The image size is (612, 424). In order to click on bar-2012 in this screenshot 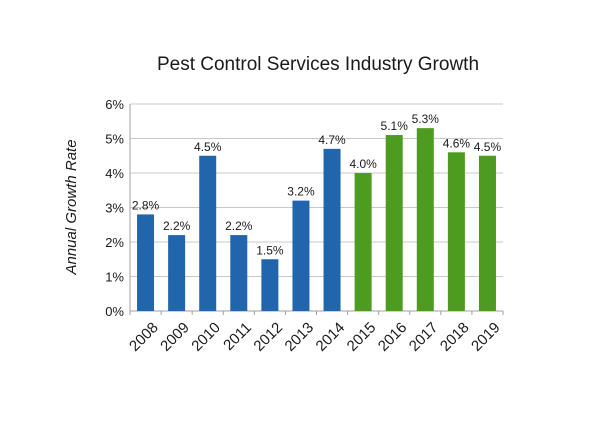, I will do `click(270, 285)`.